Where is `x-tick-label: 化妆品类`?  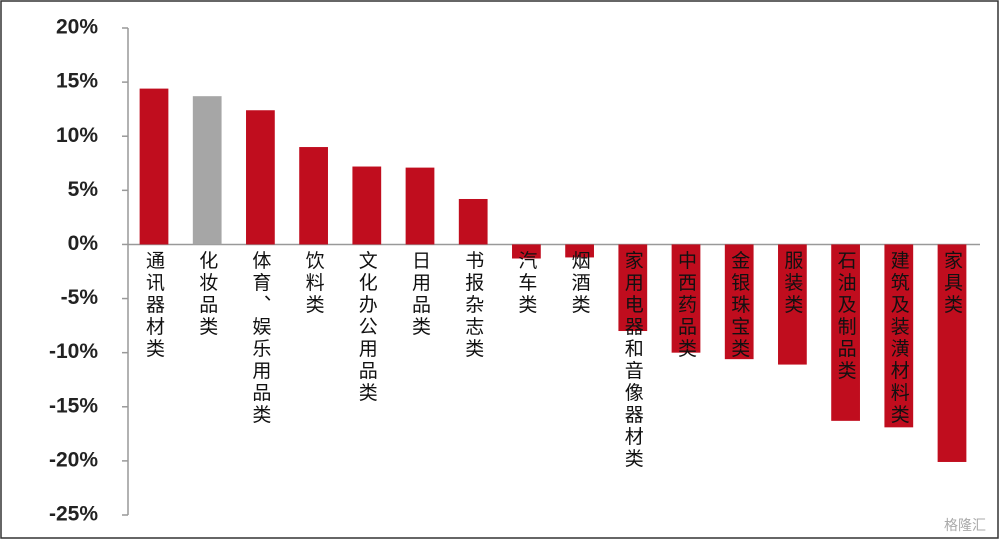 x-tick-label: 化妆品类 is located at coordinates (207, 294).